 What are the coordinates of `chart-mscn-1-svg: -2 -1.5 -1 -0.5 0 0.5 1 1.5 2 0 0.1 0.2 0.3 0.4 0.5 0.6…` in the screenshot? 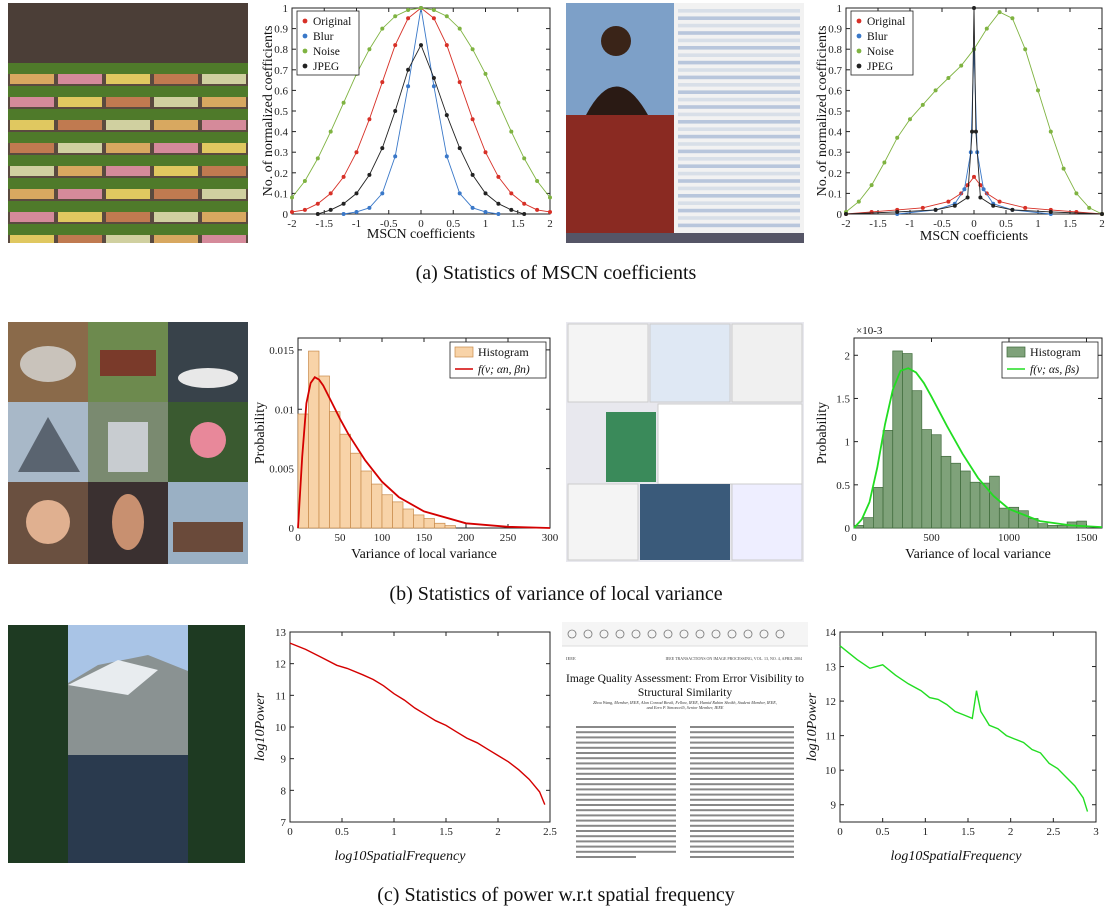 It's located at (407, 122).